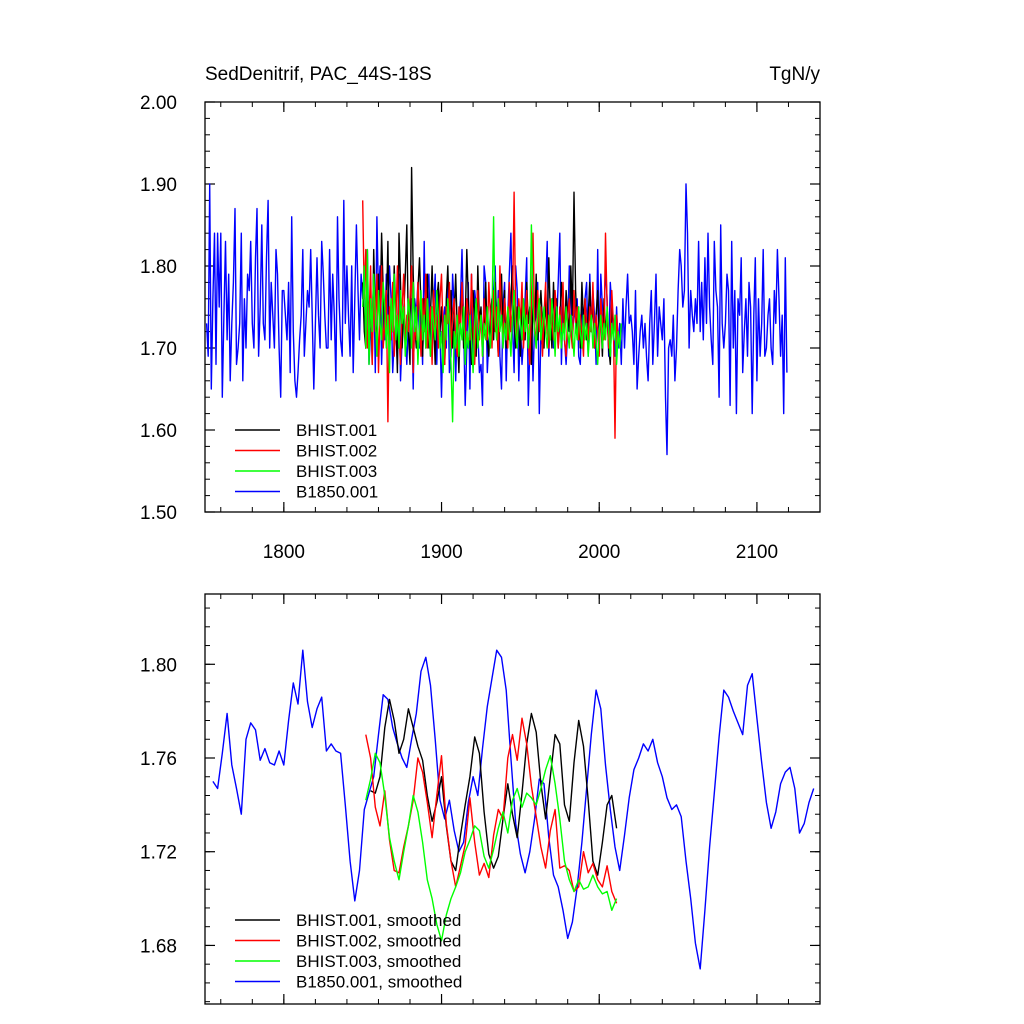 This screenshot has width=1024, height=1024. Describe the element at coordinates (158, 946) in the screenshot. I see `y-tick-label: 1.68` at that location.